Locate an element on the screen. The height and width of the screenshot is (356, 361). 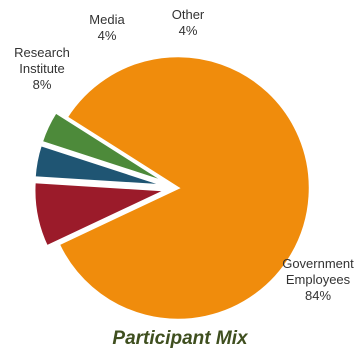
pie-slice-research-institute is located at coordinates (99, 214).